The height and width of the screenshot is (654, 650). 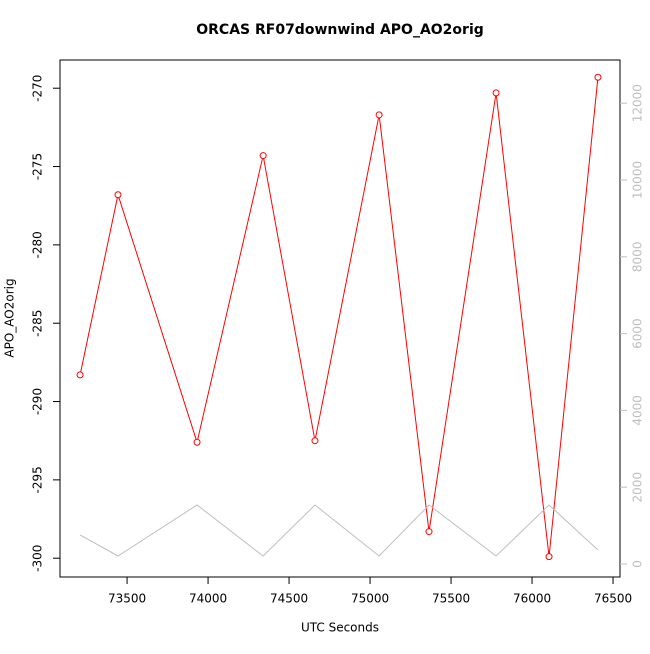 I want to click on chart-title: ORCAS RF07downwind APO_AO2orig, so click(x=340, y=30).